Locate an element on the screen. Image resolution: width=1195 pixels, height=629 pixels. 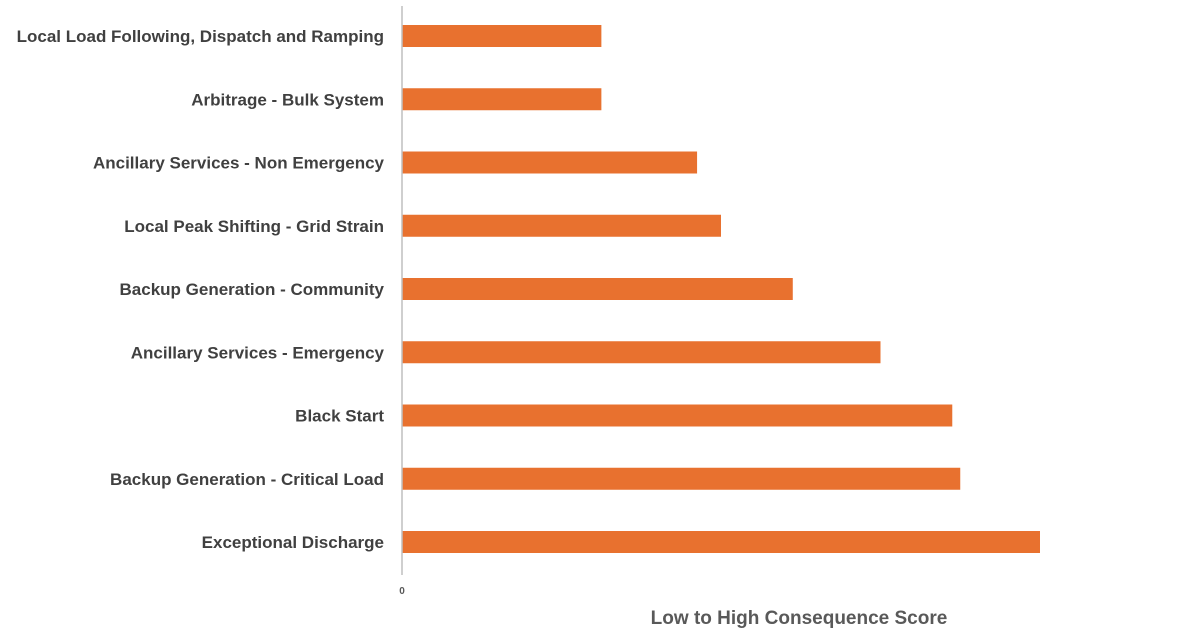
category-label: Ancillary Services - Emergency is located at coordinates (258, 352).